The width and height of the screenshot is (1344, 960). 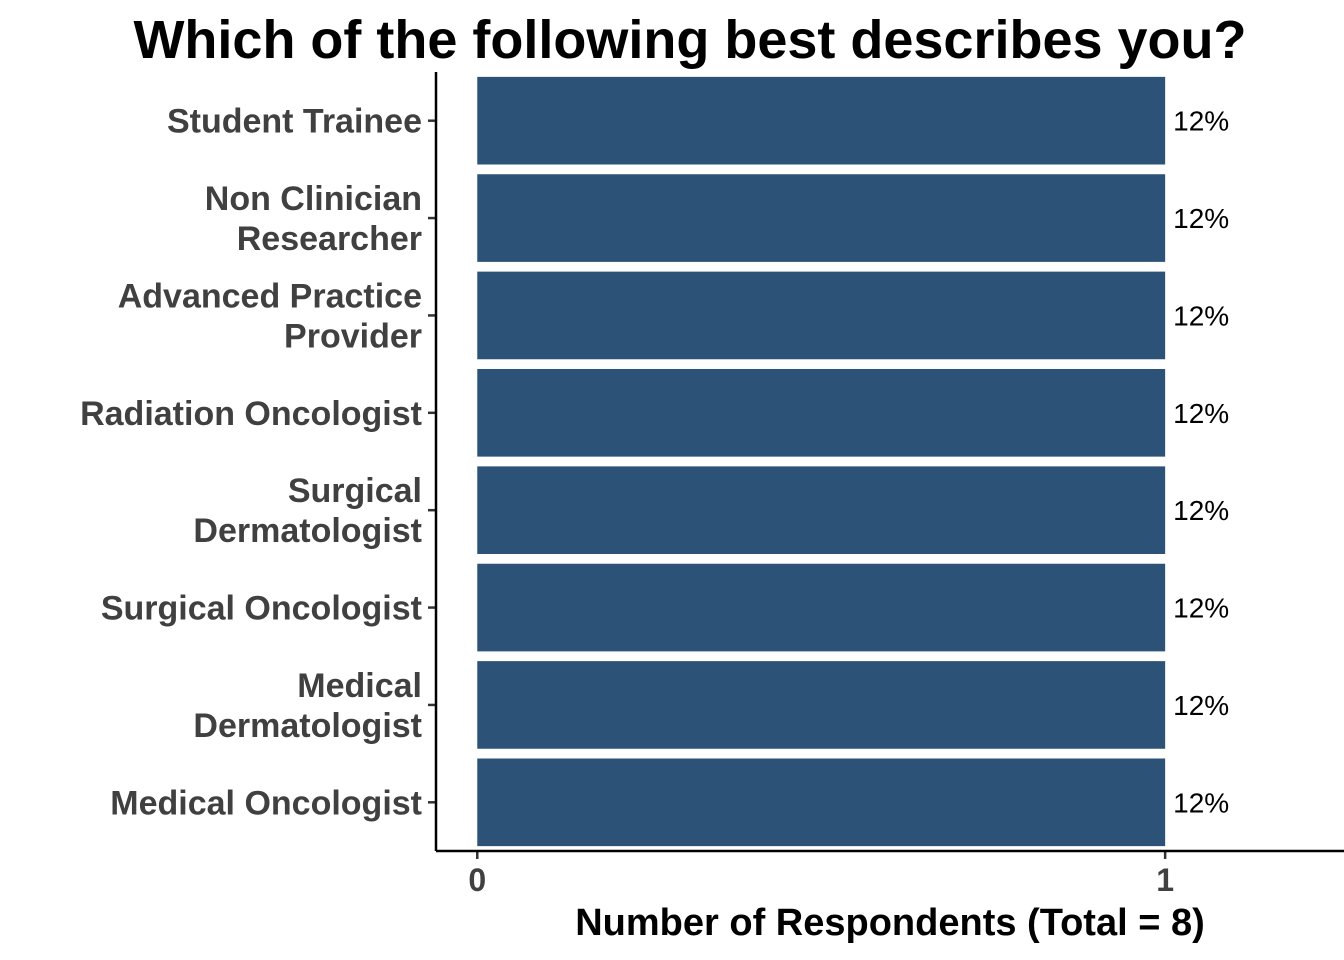 What do you see at coordinates (477, 880) in the screenshot?
I see `x-tick-label: 0` at bounding box center [477, 880].